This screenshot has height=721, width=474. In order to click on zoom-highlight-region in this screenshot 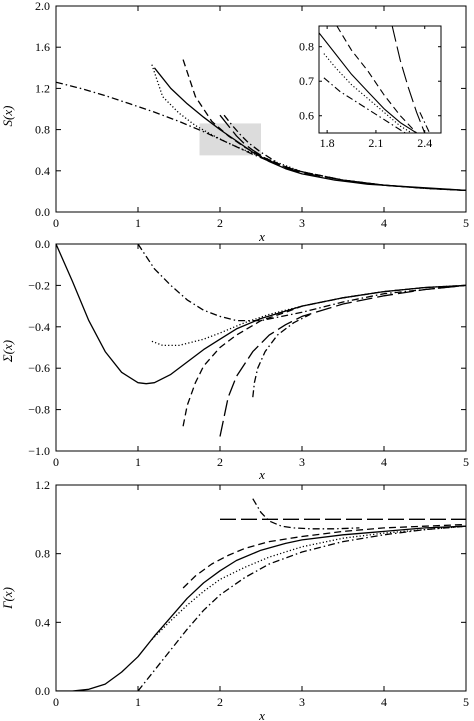, I will do `click(230, 139)`.